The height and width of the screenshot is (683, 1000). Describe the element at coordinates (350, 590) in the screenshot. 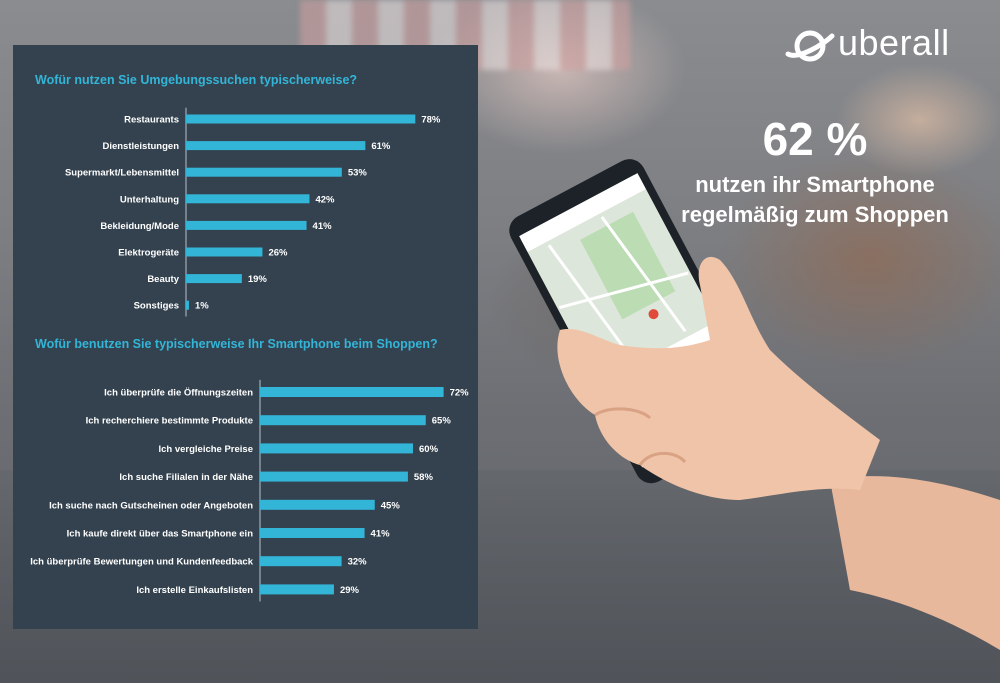

I see `chart-2-value-label: 29%` at that location.